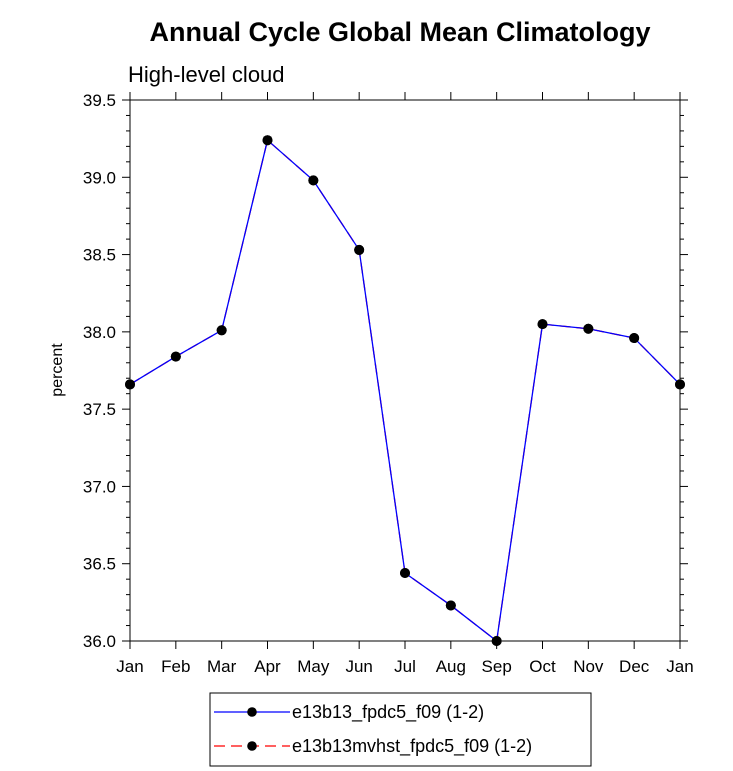 This screenshot has height=771, width=733. I want to click on x-tick-label: Jul, so click(405, 666).